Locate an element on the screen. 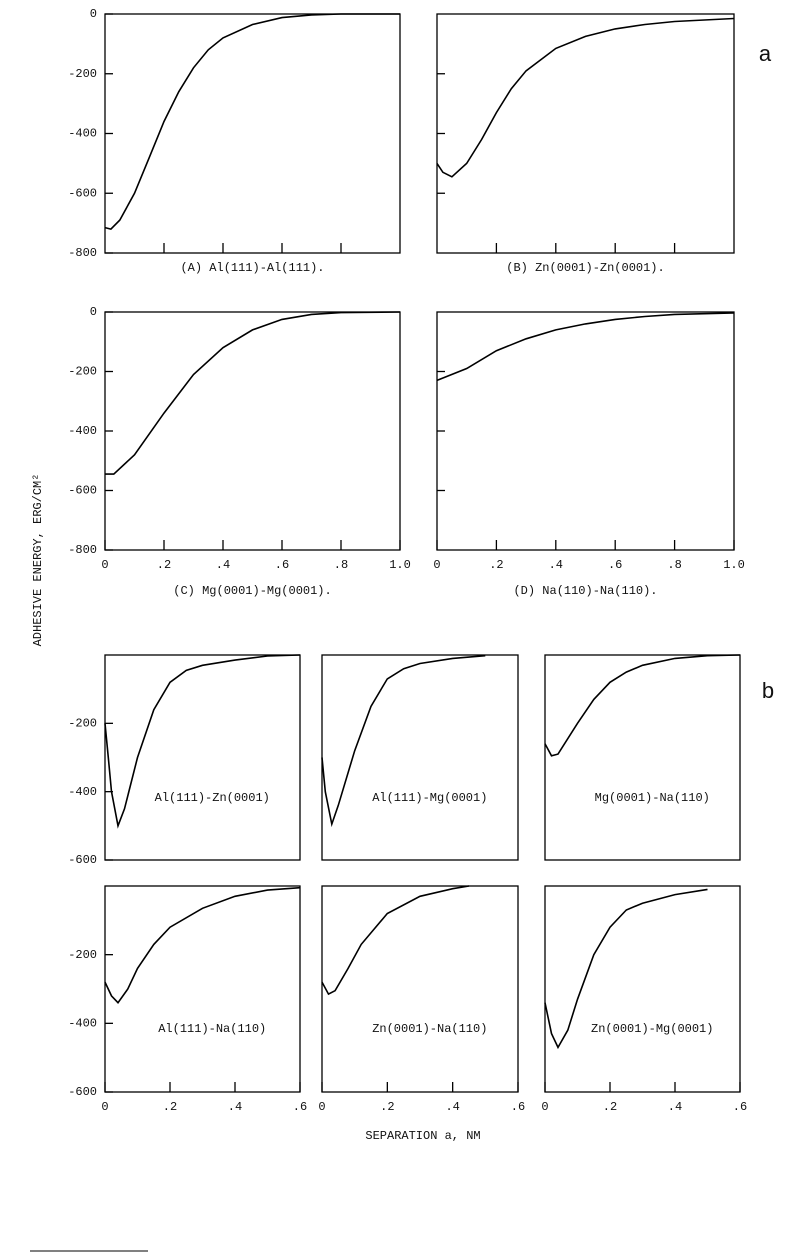 This screenshot has height=1257, width=790. y-axis-label: ADHESIVE ENERGY, ERG/CM² is located at coordinates (38, 560).